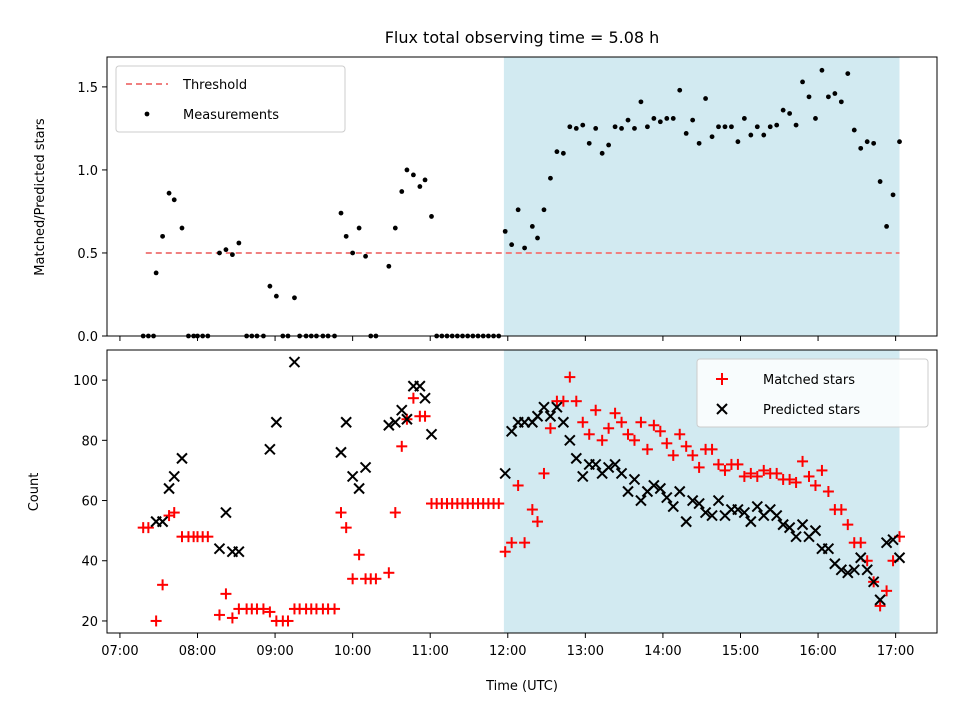 Image resolution: width=960 pixels, height=720 pixels. What do you see at coordinates (722, 409) in the screenshot?
I see `legend-predicted-swatch` at bounding box center [722, 409].